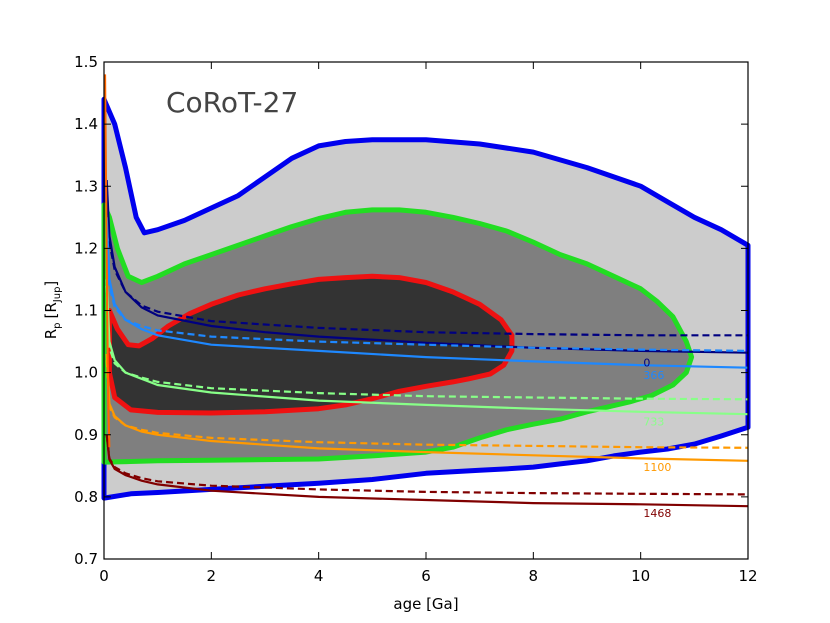  What do you see at coordinates (86, 124) in the screenshot?
I see `y-tick-label: 1.4` at bounding box center [86, 124].